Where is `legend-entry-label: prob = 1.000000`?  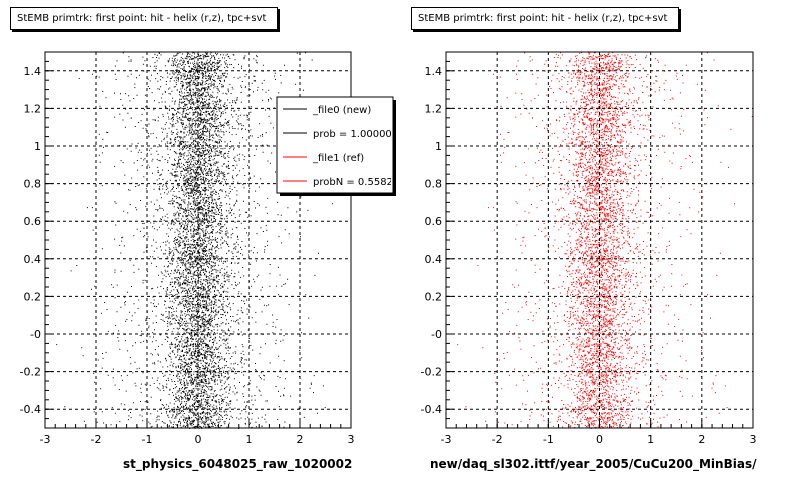
legend-entry-label: prob = 1.000000 is located at coordinates (355, 134).